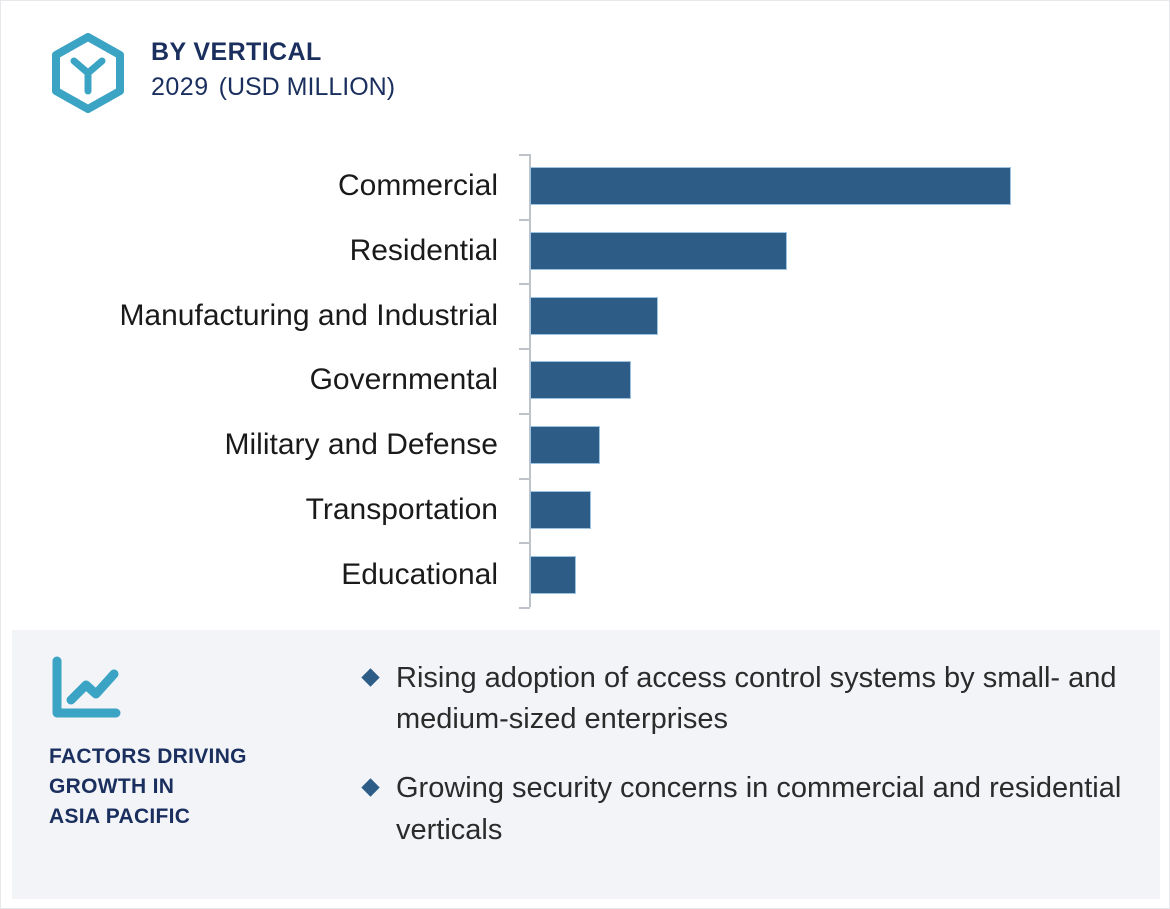 The height and width of the screenshot is (909, 1170). I want to click on bar-row: Commercial, so click(585, 186).